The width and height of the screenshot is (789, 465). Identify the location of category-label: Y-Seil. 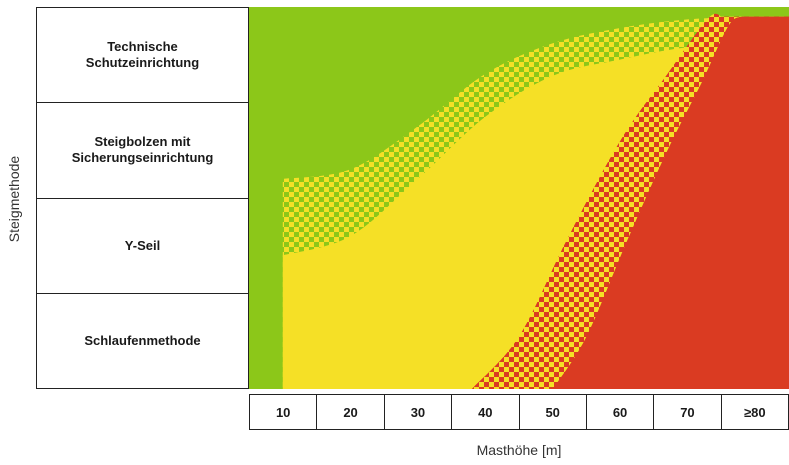
(142, 246).